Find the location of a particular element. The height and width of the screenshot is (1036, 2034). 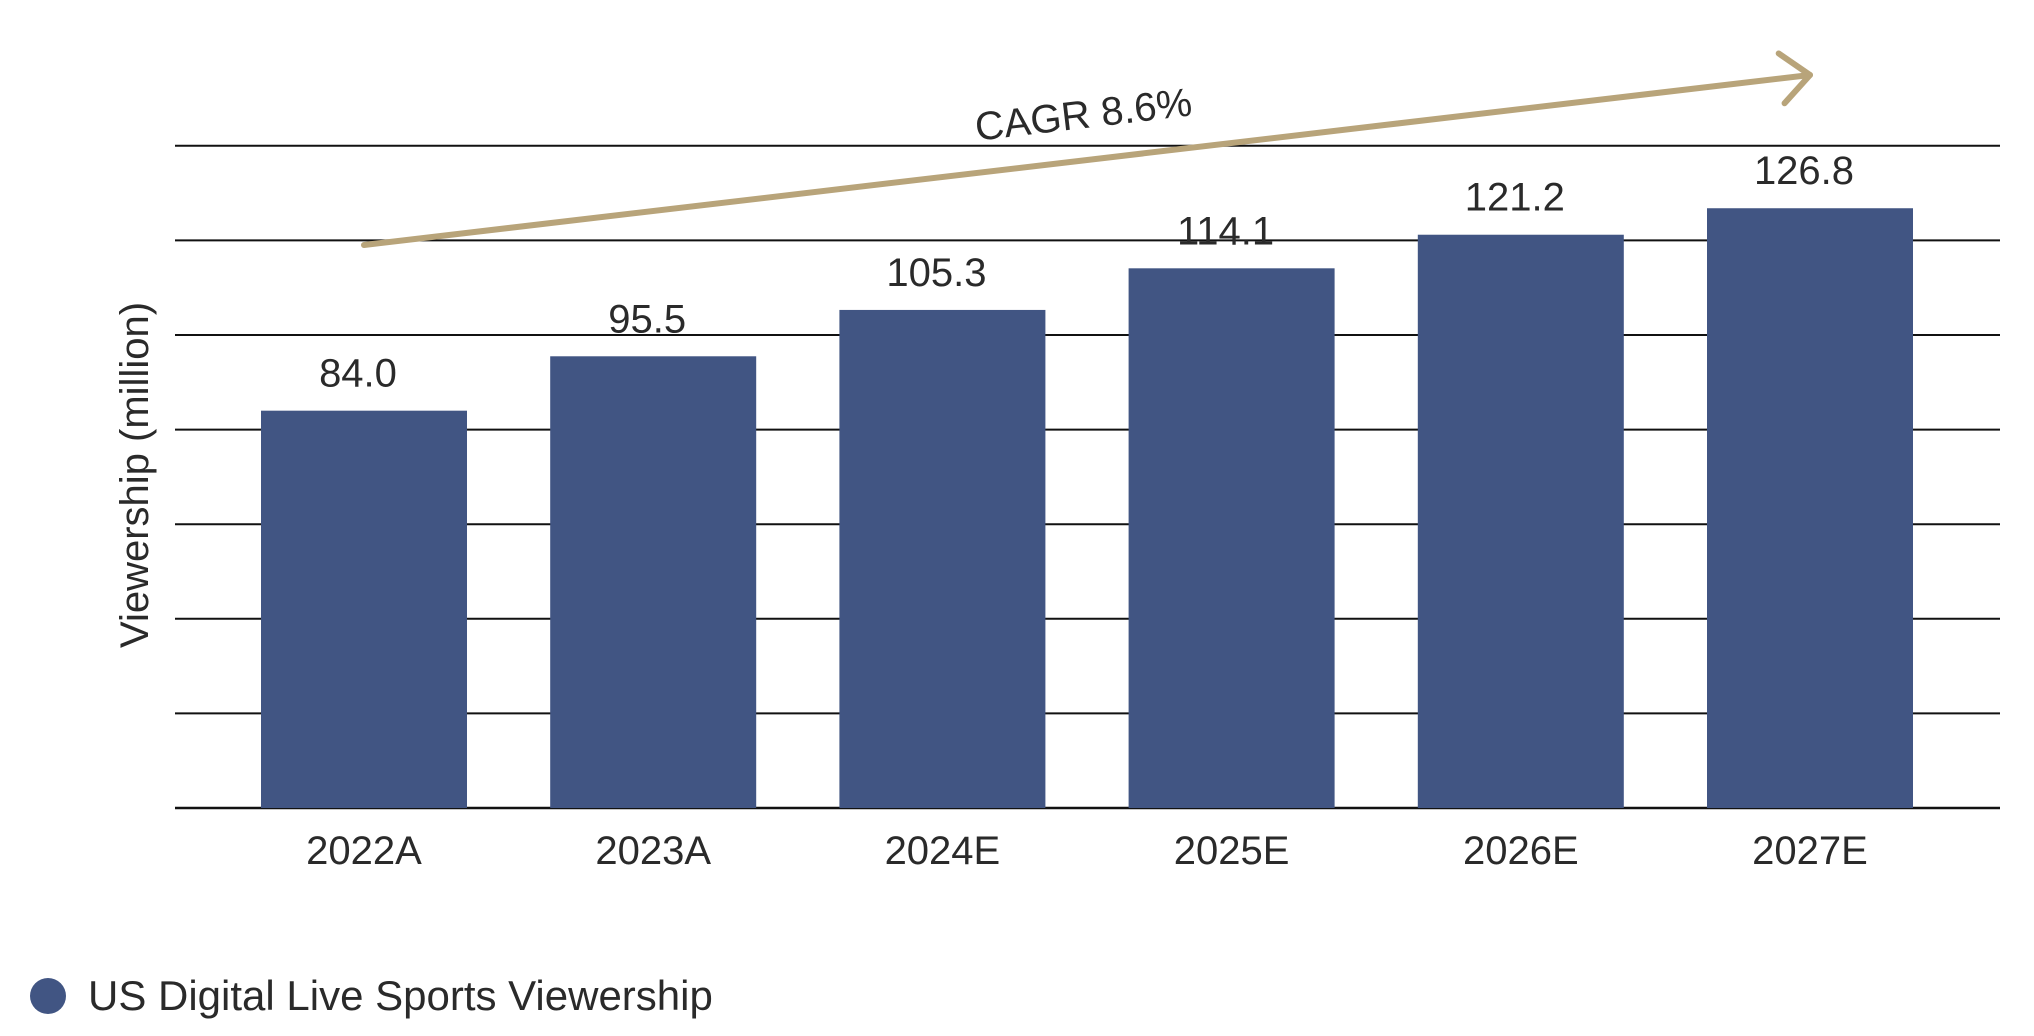

x-tick-label-2022A: 2022A is located at coordinates (364, 851).